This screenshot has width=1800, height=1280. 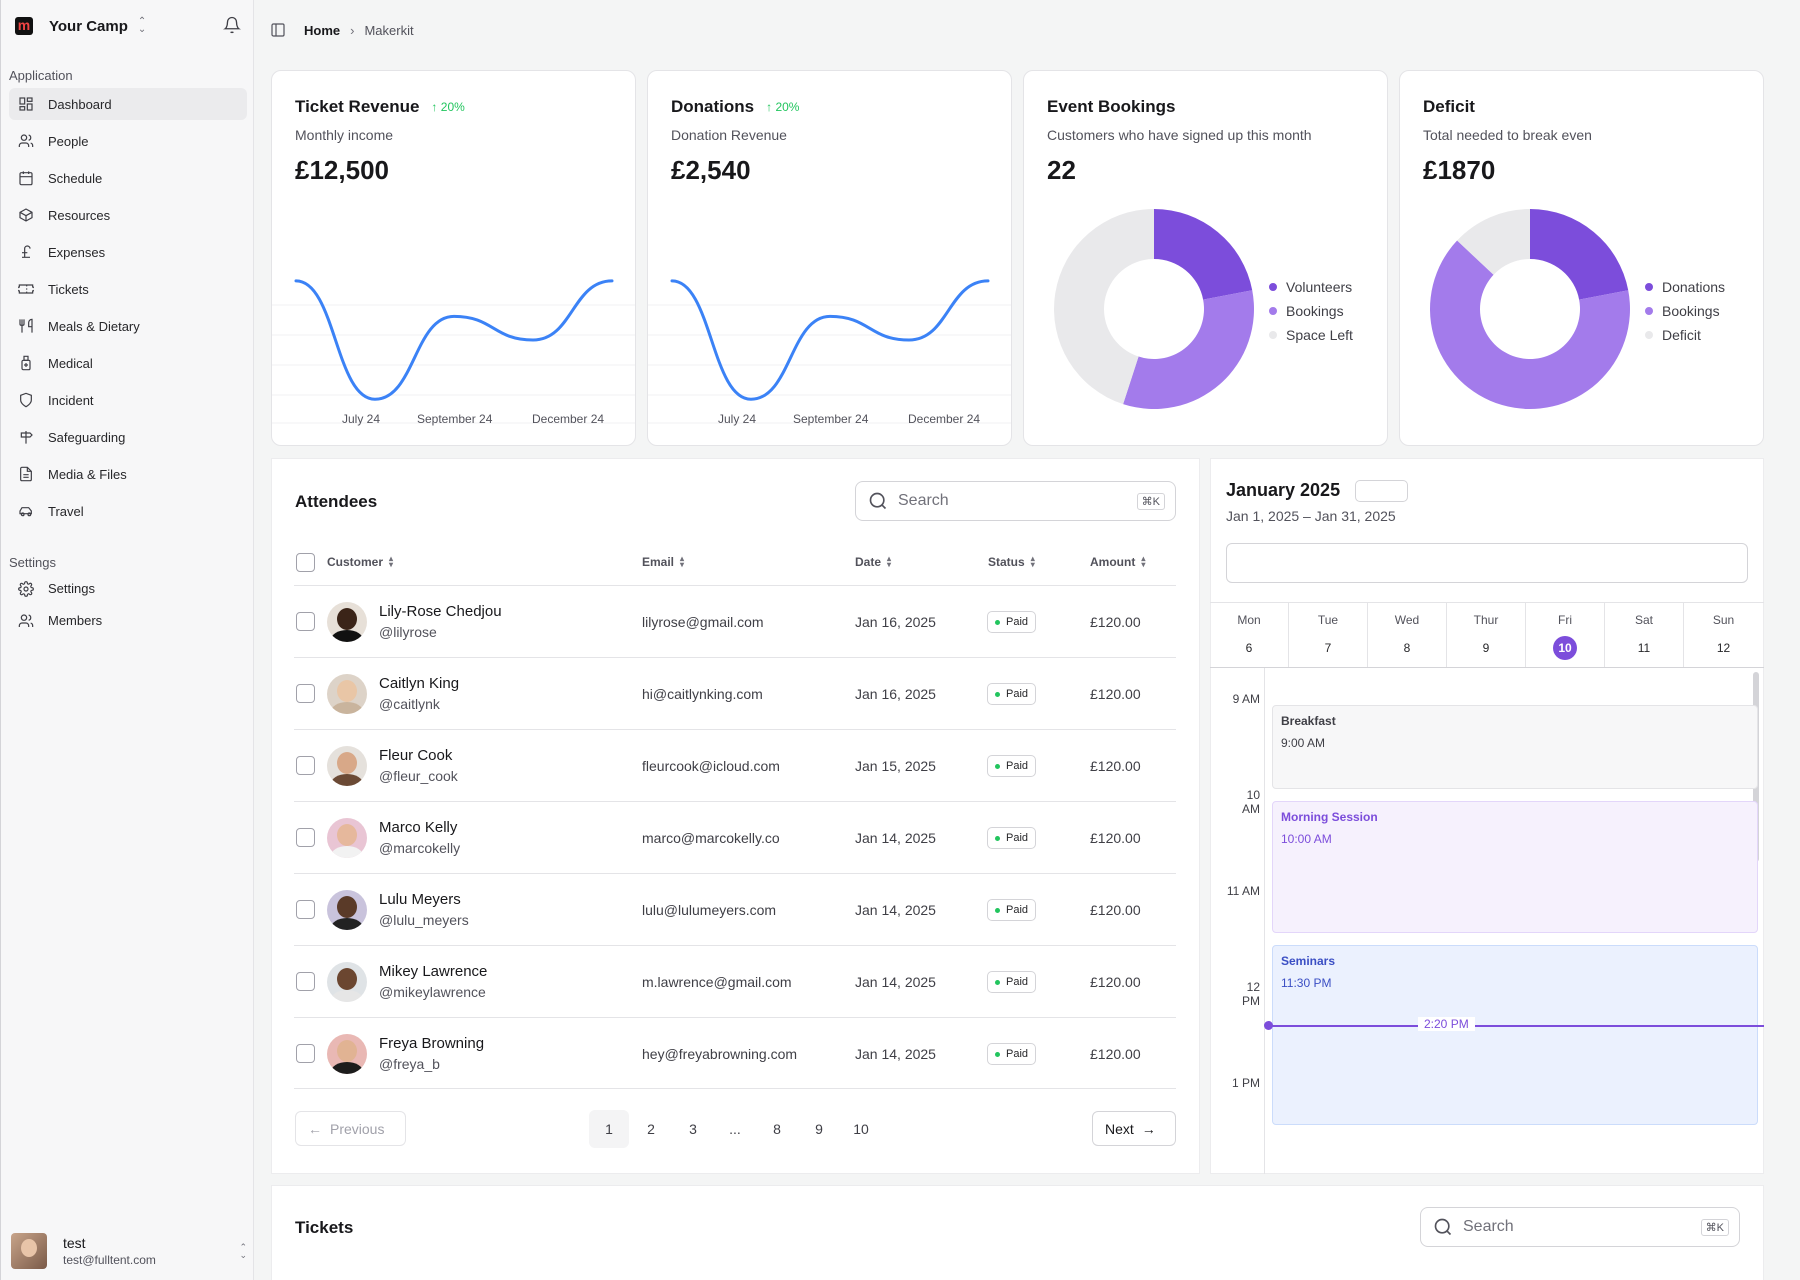 I want to click on attendees-search-input: Search ⌘K, so click(x=1015, y=501).